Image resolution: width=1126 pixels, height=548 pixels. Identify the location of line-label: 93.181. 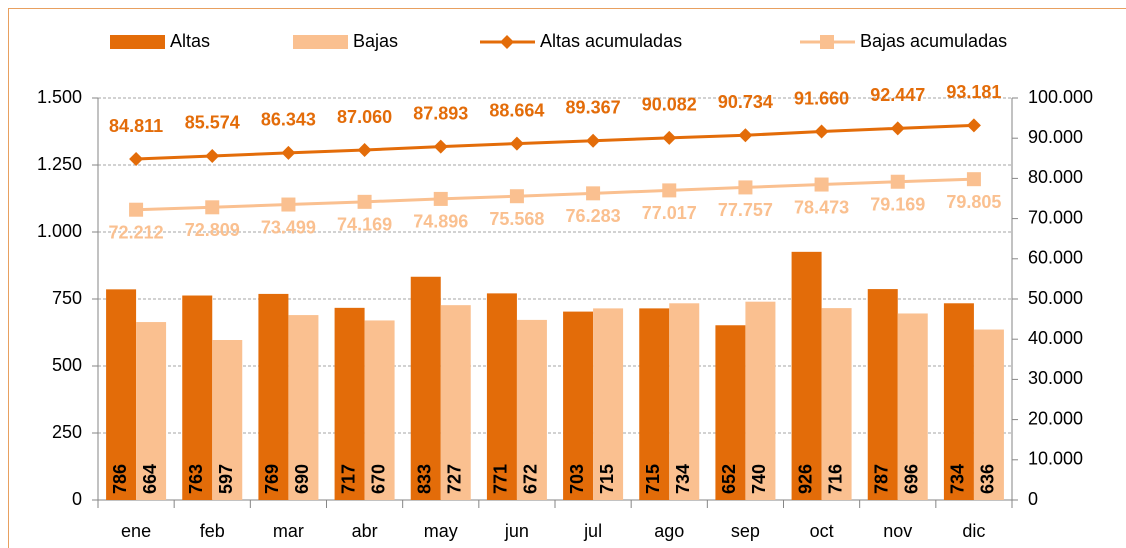
(973, 92).